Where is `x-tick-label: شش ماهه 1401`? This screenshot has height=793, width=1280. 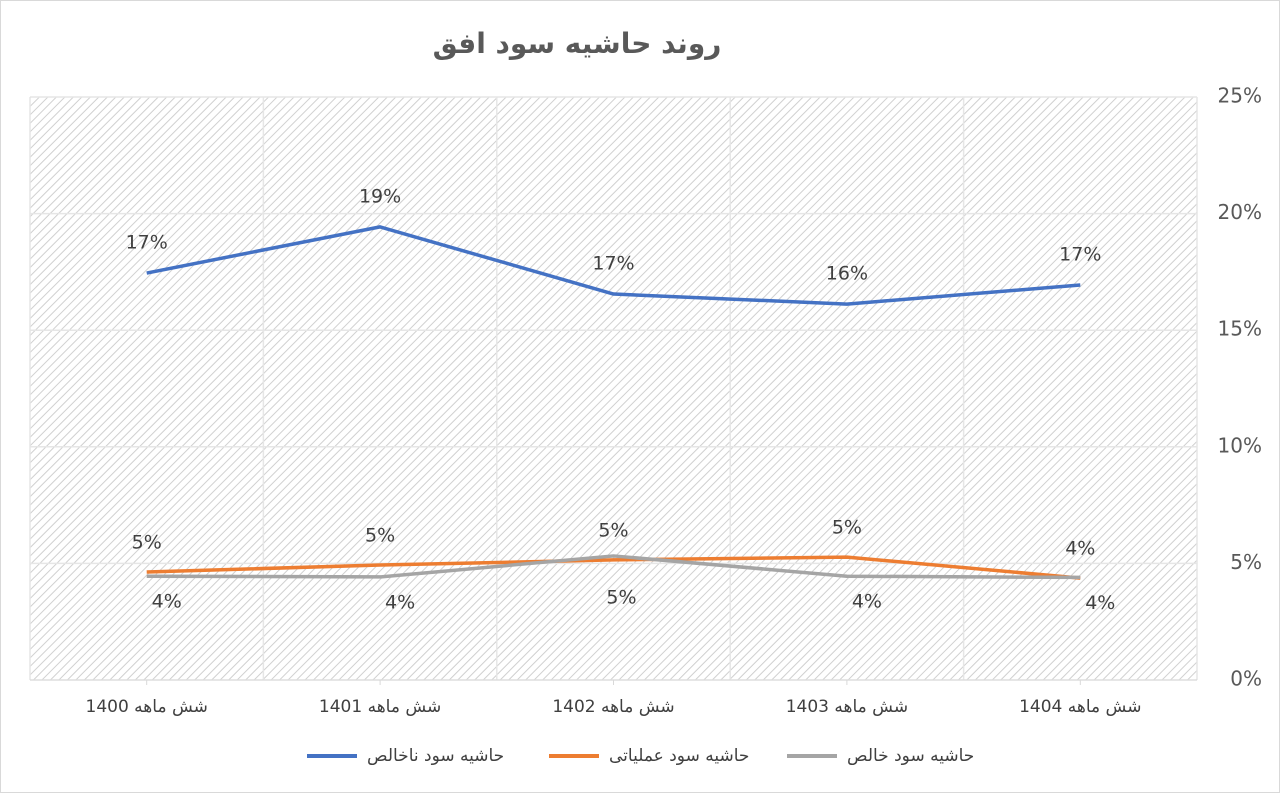 x-tick-label: شش ماهه 1401 is located at coordinates (380, 707).